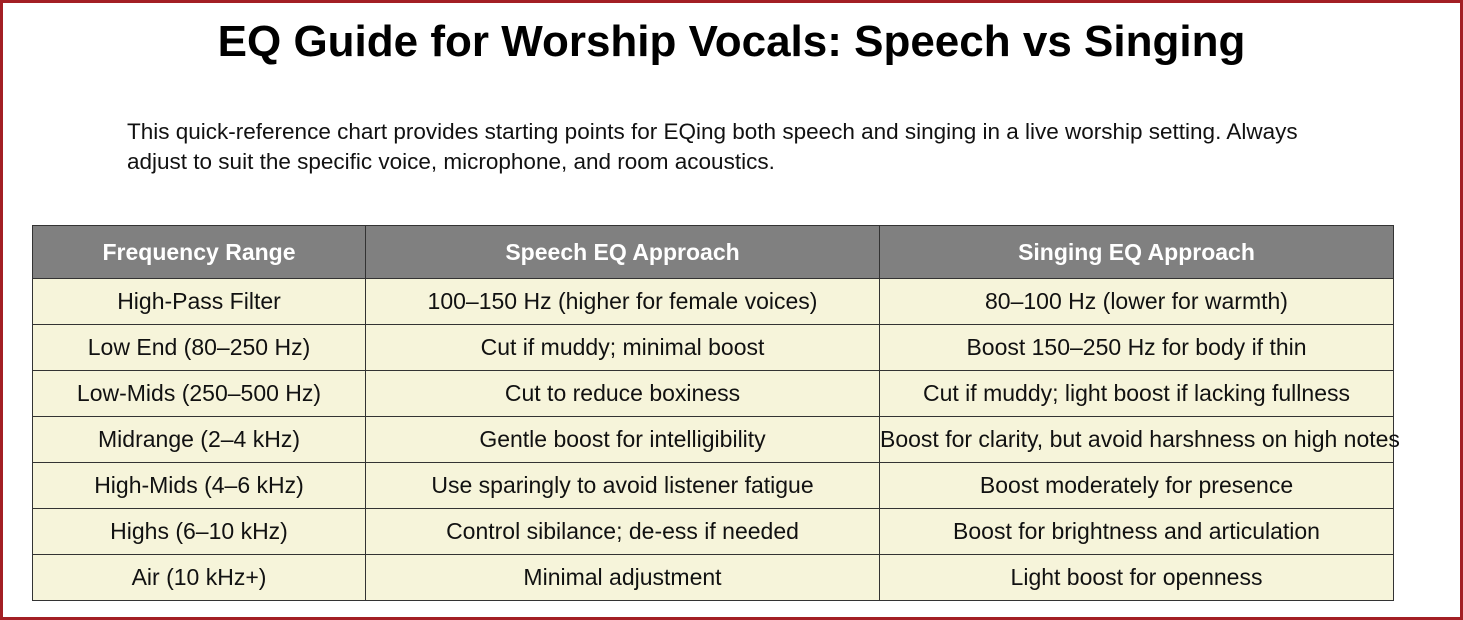 The image size is (1463, 620). I want to click on table-cell: Cut to reduce boxiness, so click(622, 393).